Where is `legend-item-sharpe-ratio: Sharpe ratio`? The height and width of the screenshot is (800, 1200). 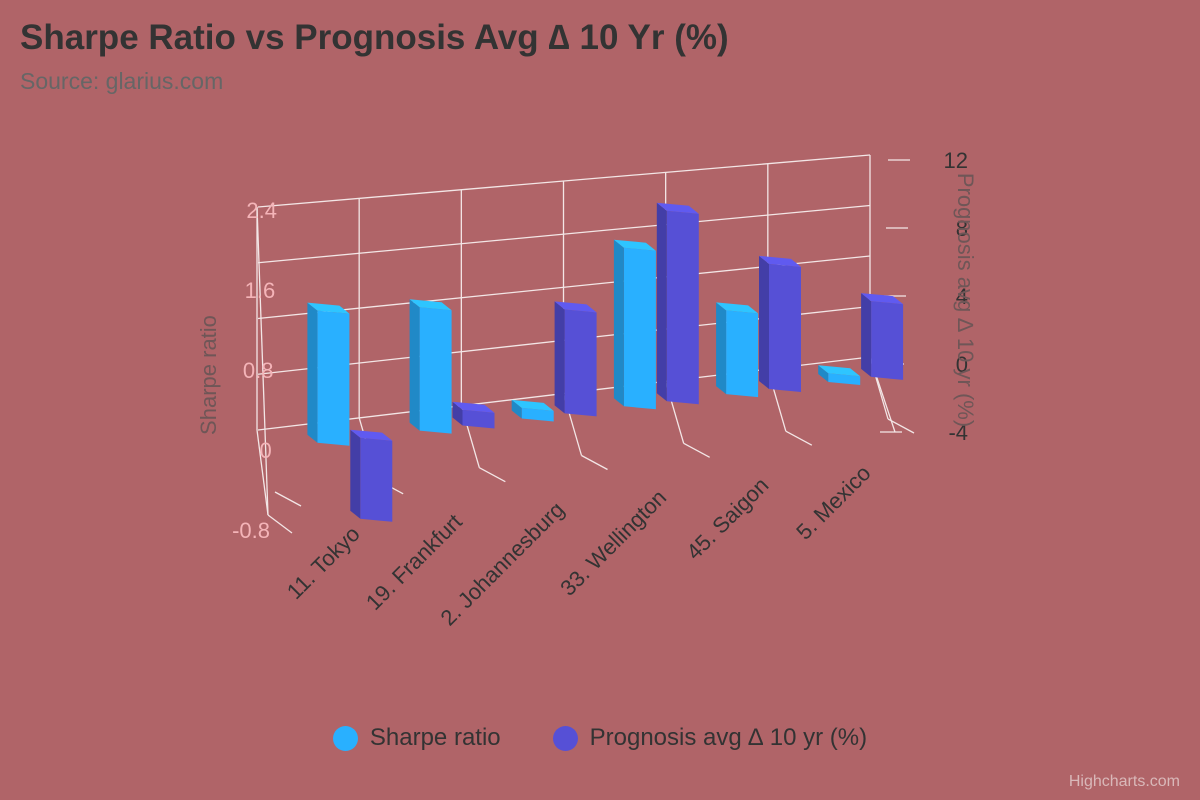 legend-item-sharpe-ratio: Sharpe ratio is located at coordinates (416, 738).